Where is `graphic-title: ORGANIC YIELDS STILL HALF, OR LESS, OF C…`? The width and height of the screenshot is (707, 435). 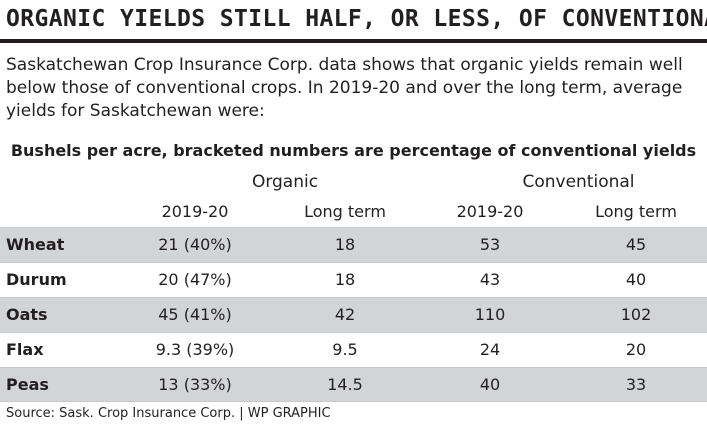 graphic-title: ORGANIC YIELDS STILL HALF, OR LESS, OF C… is located at coordinates (356, 19).